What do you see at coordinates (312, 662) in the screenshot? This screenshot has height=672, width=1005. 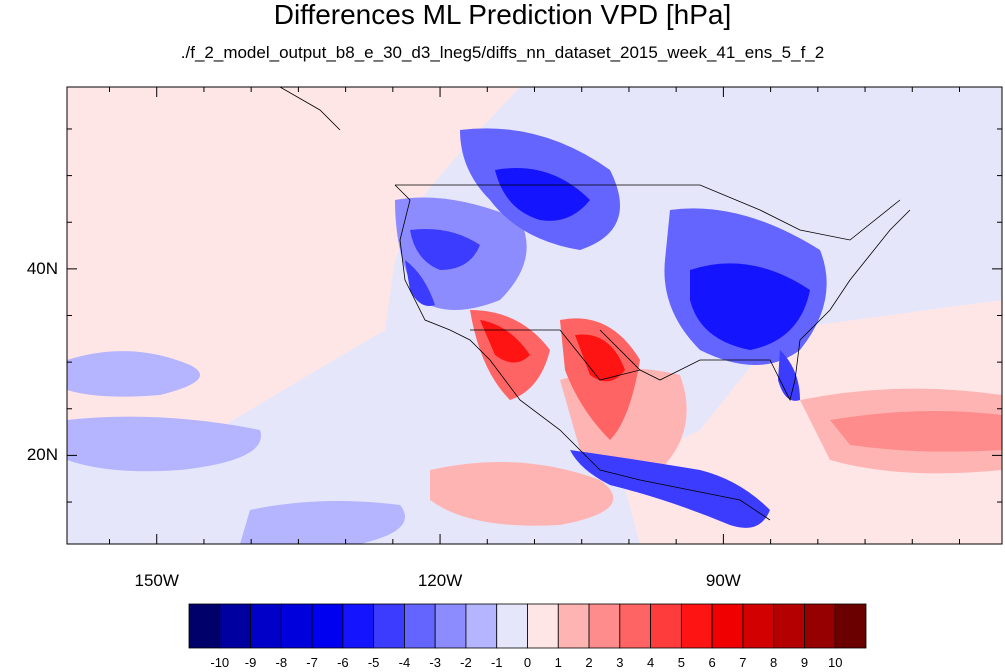 I see `colorbar-label: -7` at bounding box center [312, 662].